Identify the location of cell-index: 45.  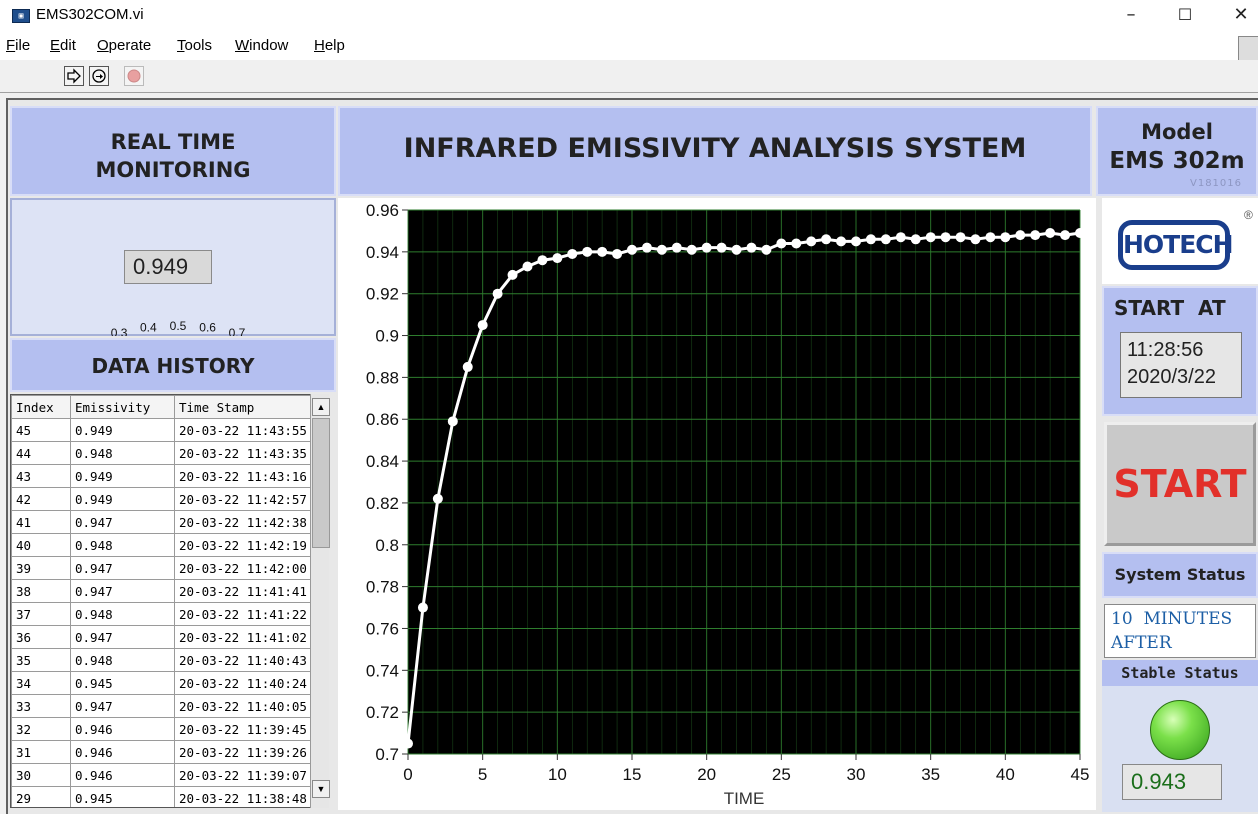
(41, 430).